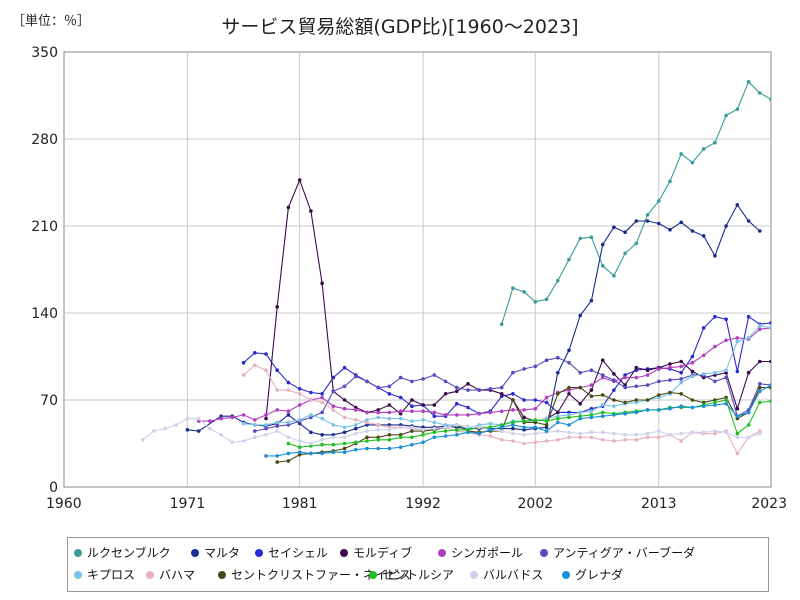 The image size is (800, 600). What do you see at coordinates (188, 504) in the screenshot?
I see `x-tick-label: 1971` at bounding box center [188, 504].